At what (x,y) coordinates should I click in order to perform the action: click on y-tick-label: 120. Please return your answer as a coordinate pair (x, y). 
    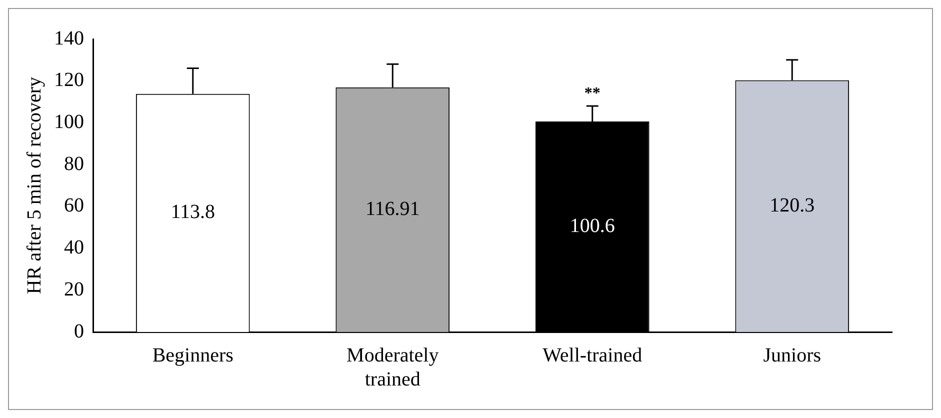
    Looking at the image, I should click on (69, 80).